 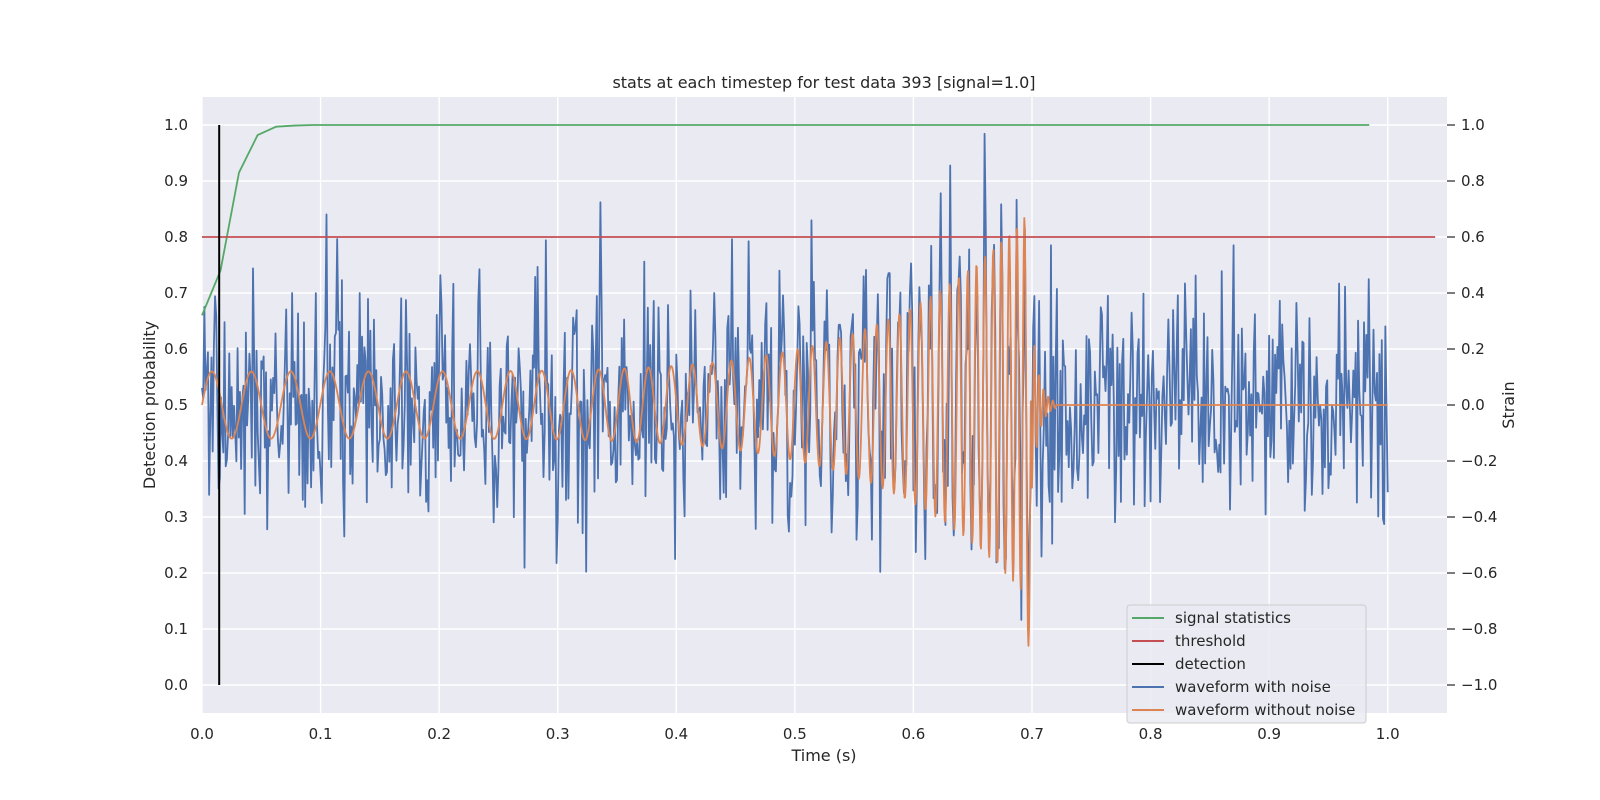 I want to click on legend-box, so click(x=1246, y=664).